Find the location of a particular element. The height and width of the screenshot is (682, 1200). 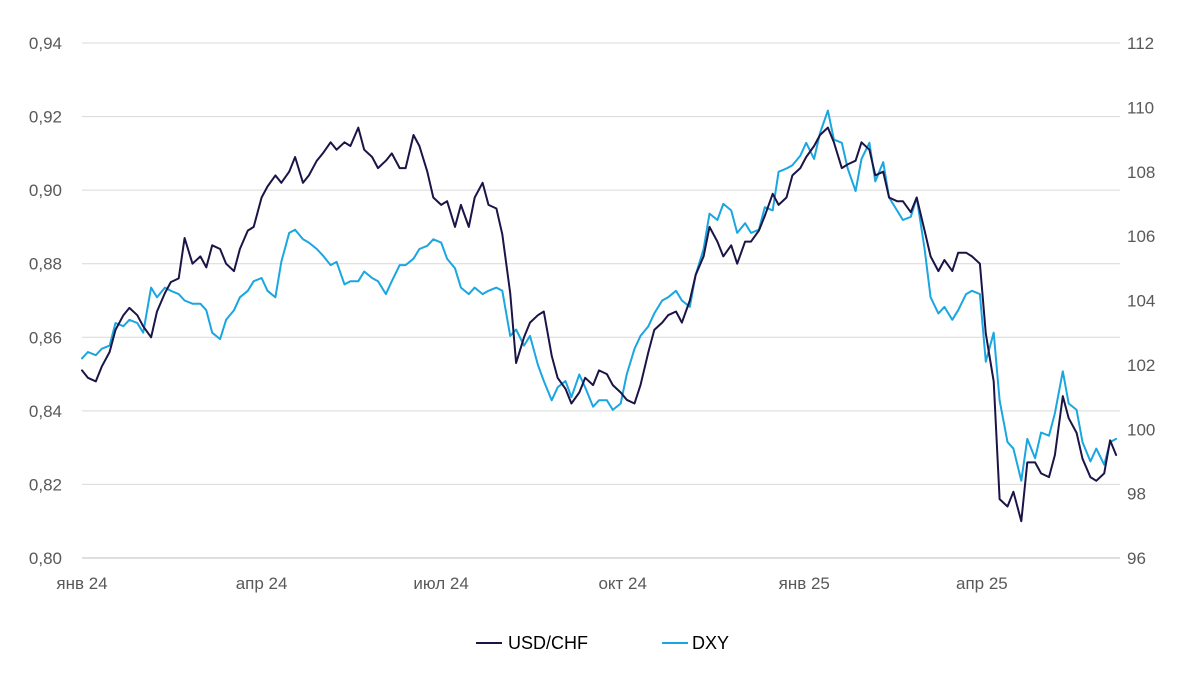

left-axis-tick-label: 0,80 is located at coordinates (45, 558).